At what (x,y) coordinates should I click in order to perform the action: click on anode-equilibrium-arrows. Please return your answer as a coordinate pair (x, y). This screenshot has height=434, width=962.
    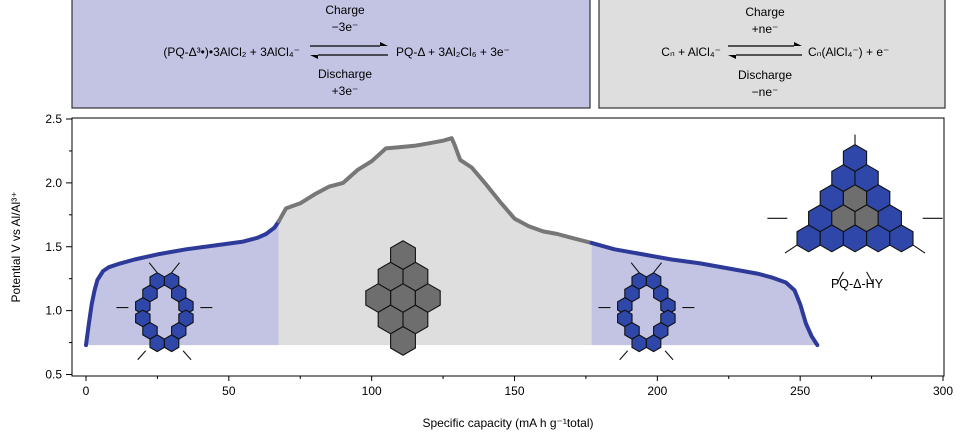
    Looking at the image, I should click on (765, 50).